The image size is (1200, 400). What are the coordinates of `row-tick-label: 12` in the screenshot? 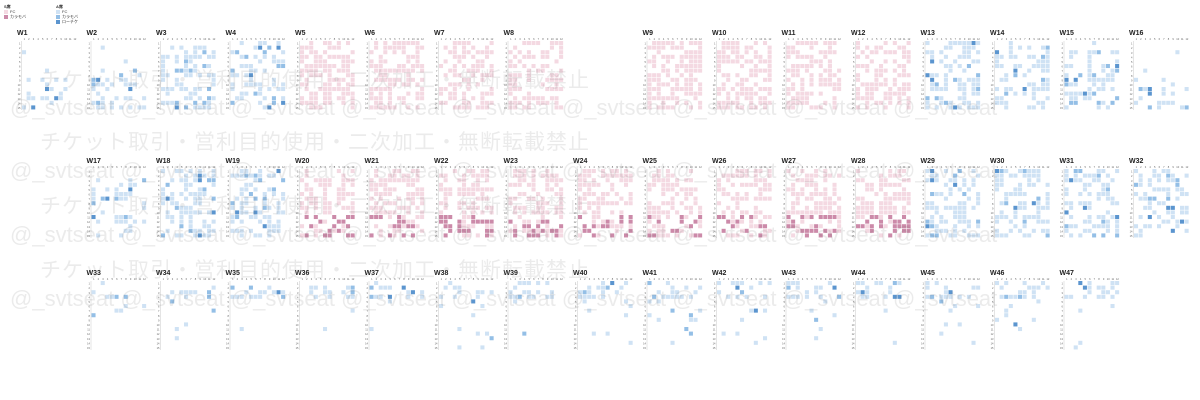 It's located at (992, 334).